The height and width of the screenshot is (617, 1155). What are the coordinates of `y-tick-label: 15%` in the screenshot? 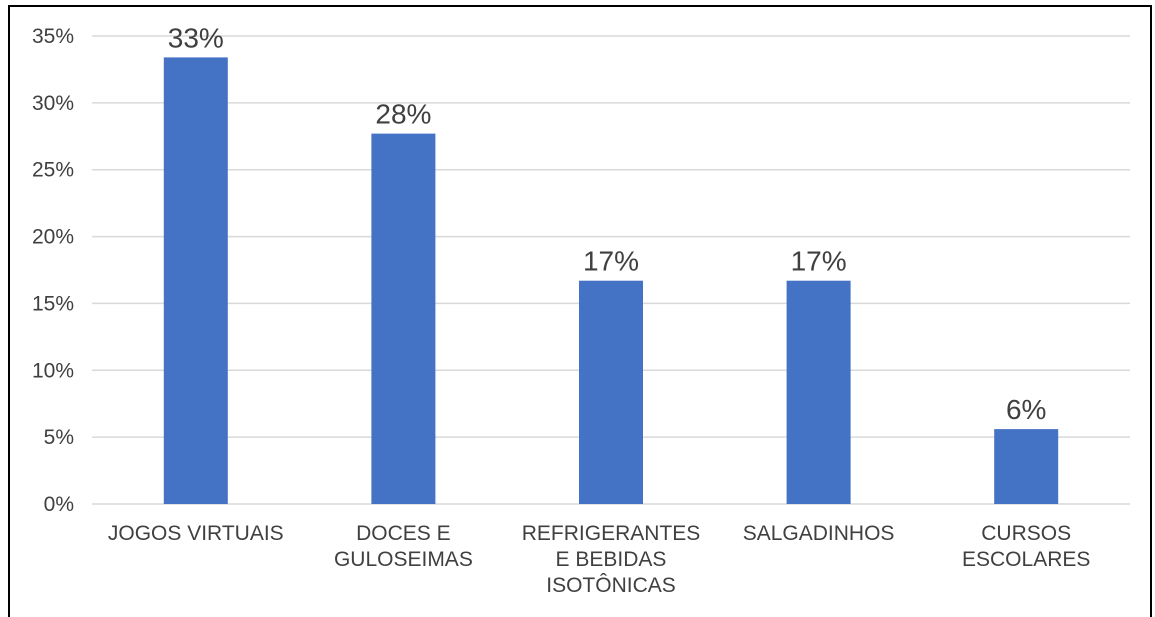 It's located at (53, 303).